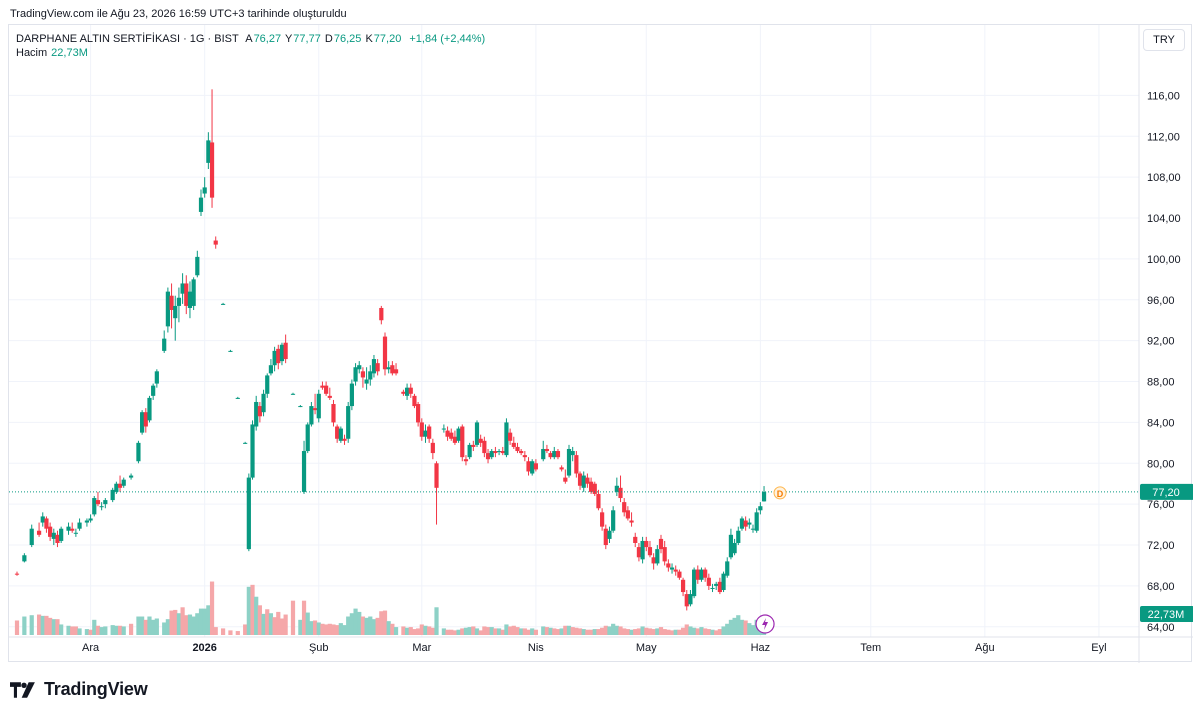 The width and height of the screenshot is (1200, 716). Describe the element at coordinates (1164, 40) in the screenshot. I see `currency-button: TRY` at that location.